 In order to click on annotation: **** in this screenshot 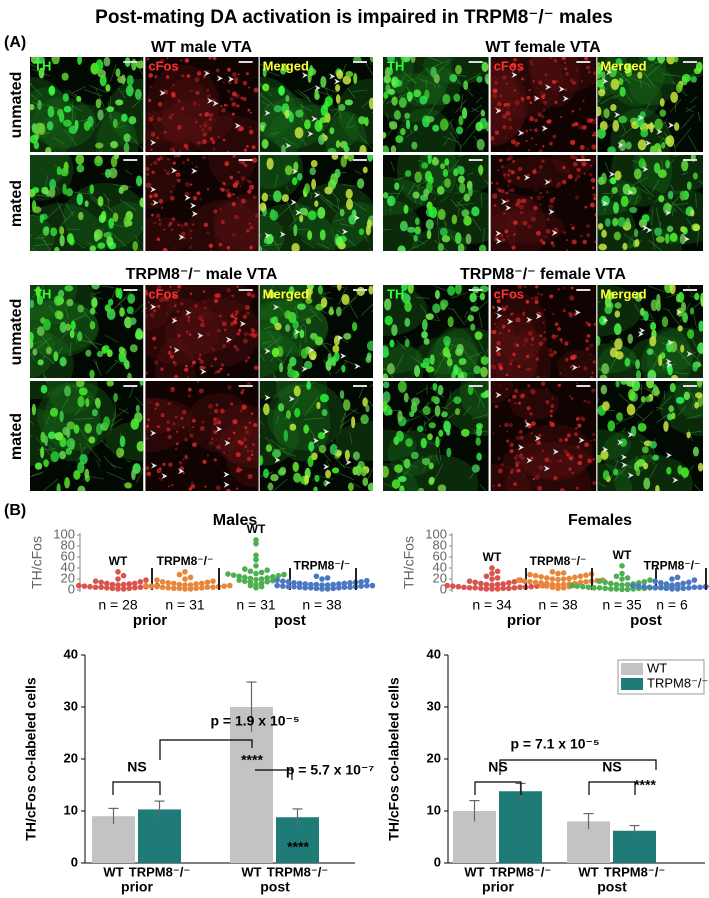, I will do `click(252, 760)`.